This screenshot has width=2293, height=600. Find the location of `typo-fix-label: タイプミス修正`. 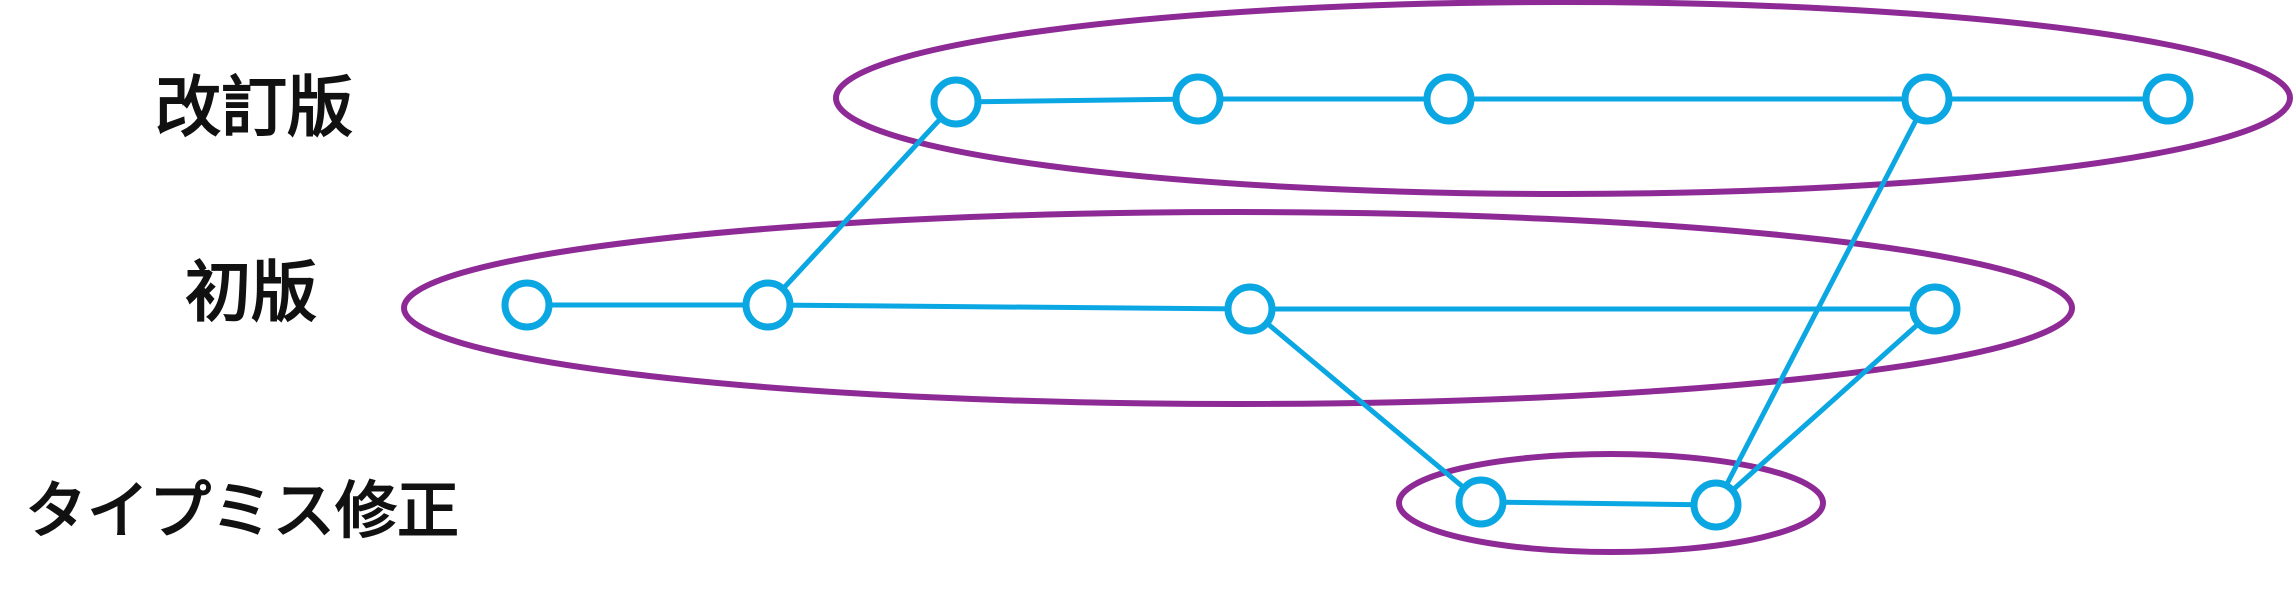

typo-fix-label: タイプミス修正 is located at coordinates (242, 510).